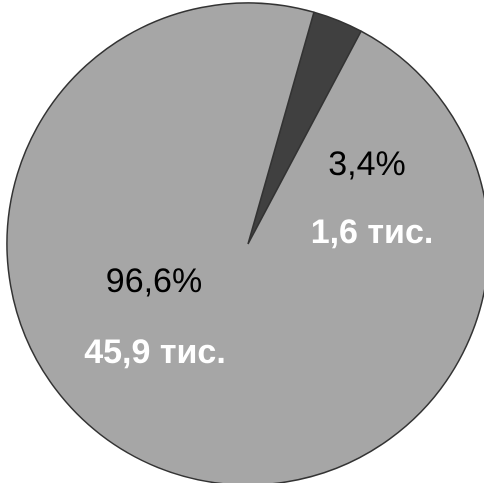 The width and height of the screenshot is (484, 483). What do you see at coordinates (372, 232) in the screenshot?
I see `slice-value-label-small: 1,6 тис.` at bounding box center [372, 232].